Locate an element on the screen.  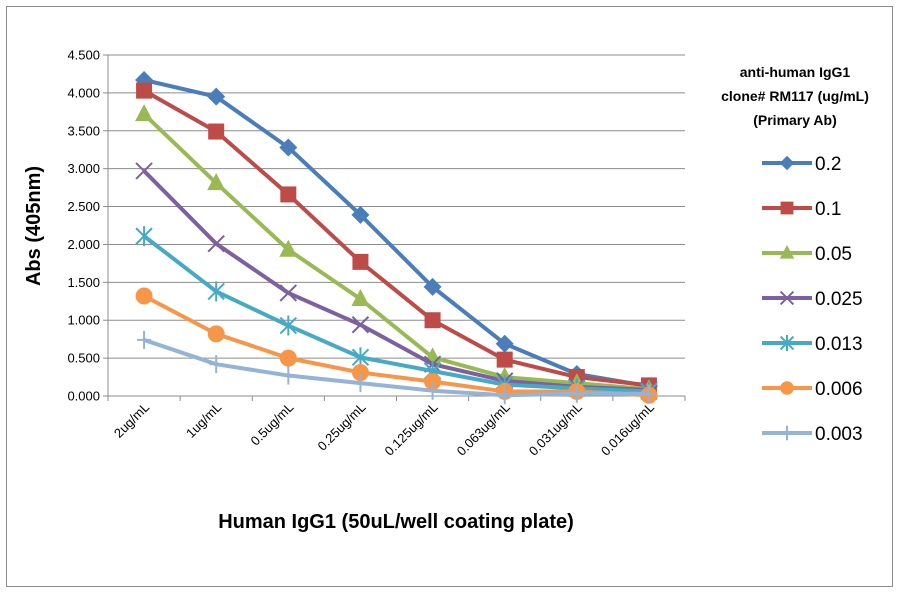
legend-item: 0.1 is located at coordinates (801, 209).